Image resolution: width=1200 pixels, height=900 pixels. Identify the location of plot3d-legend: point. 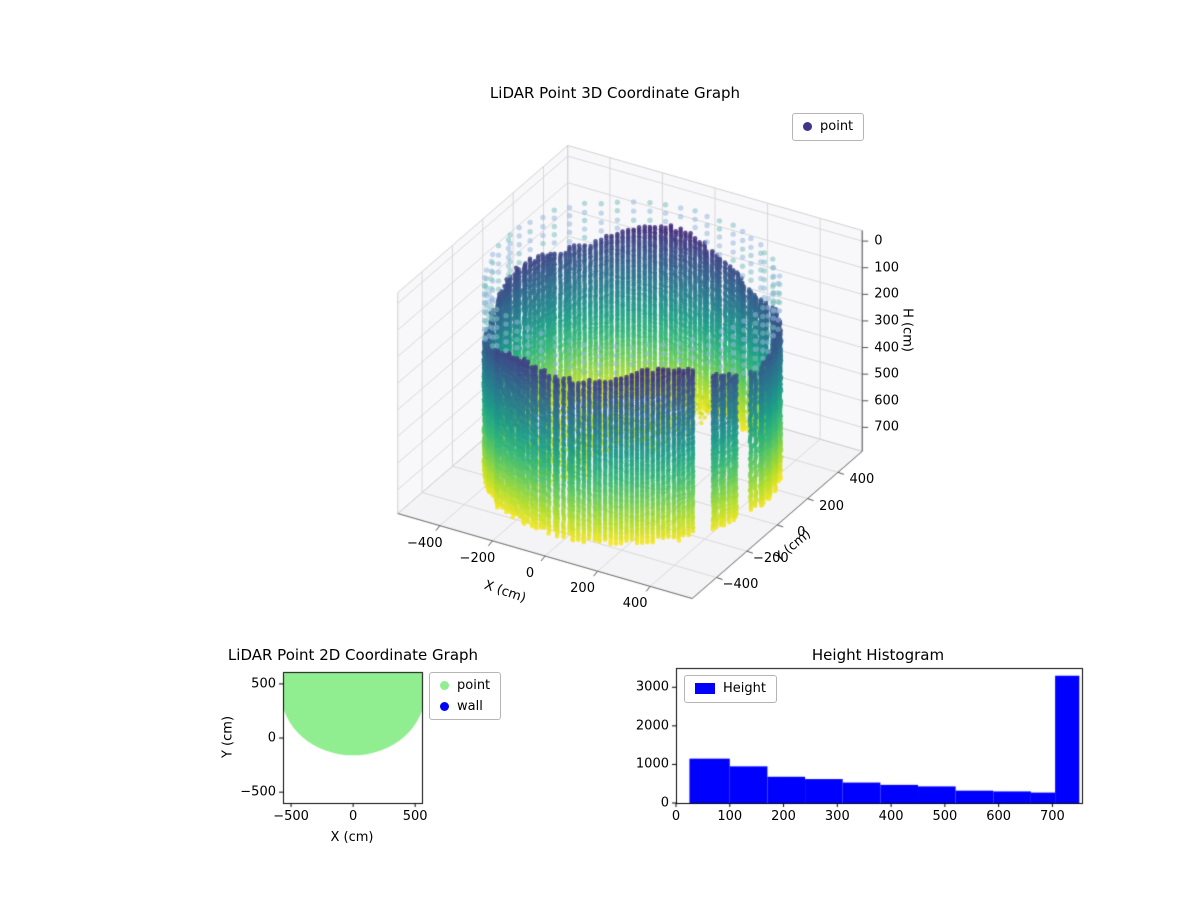
(828, 127).